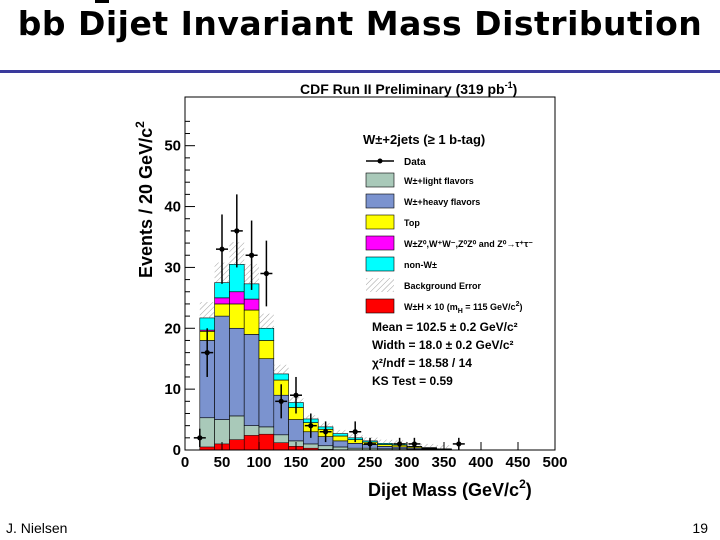 This screenshot has width=720, height=540. Describe the element at coordinates (424, 139) in the screenshot. I see `chart-subtitle: W±+2jets (≥ 1 b-tag)` at that location.